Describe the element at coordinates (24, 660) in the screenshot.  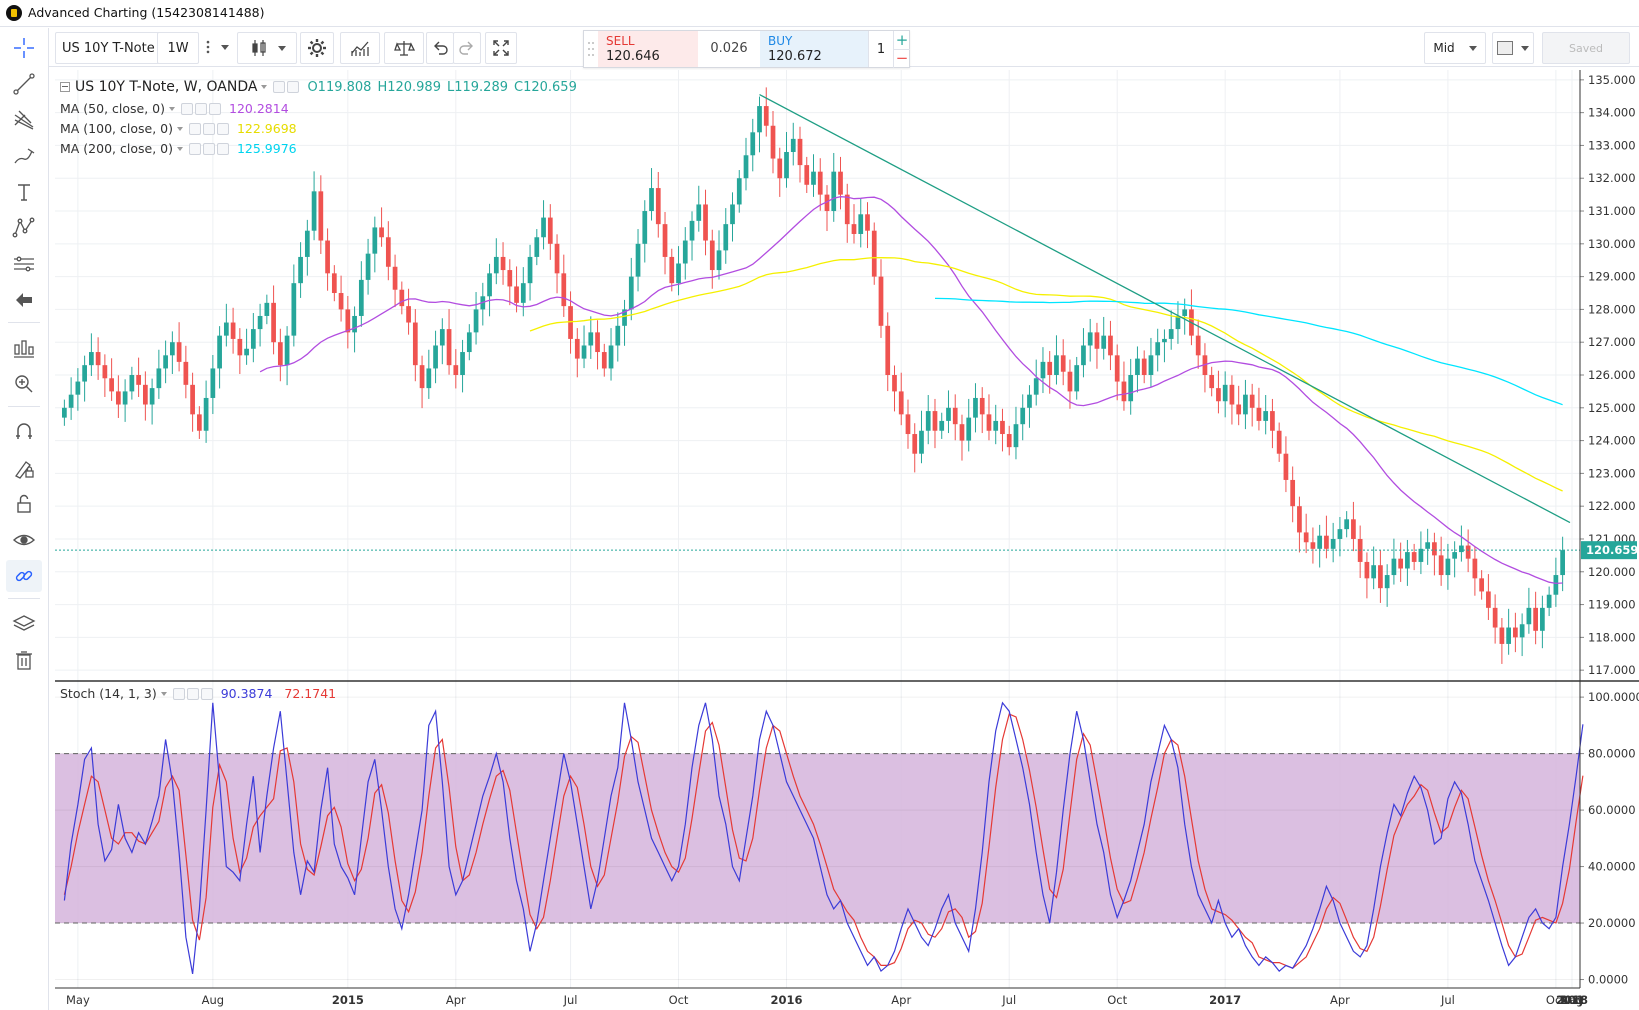
I see `trash-icon` at that location.